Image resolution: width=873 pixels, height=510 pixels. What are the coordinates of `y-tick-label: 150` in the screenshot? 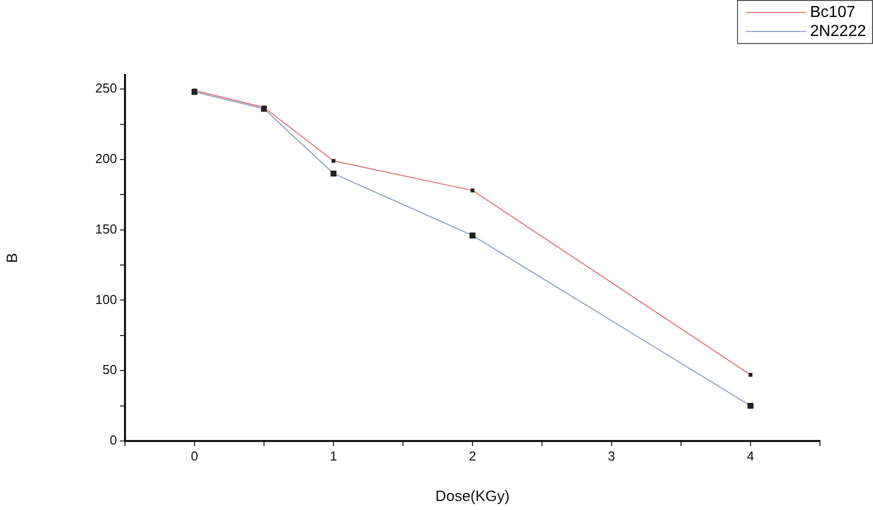 It's located at (106, 228).